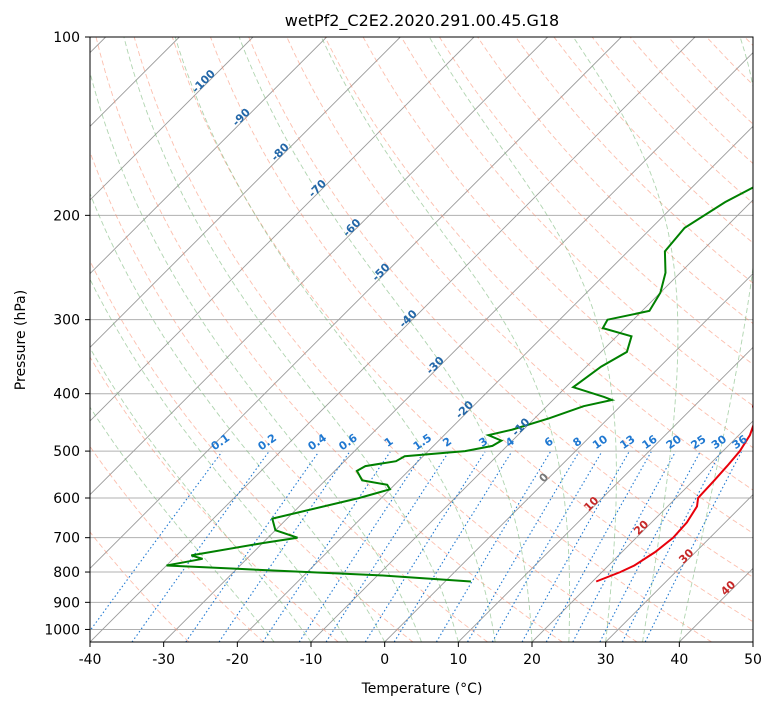 The height and width of the screenshot is (708, 775). I want to click on y-tick-label: 300, so click(66, 321).